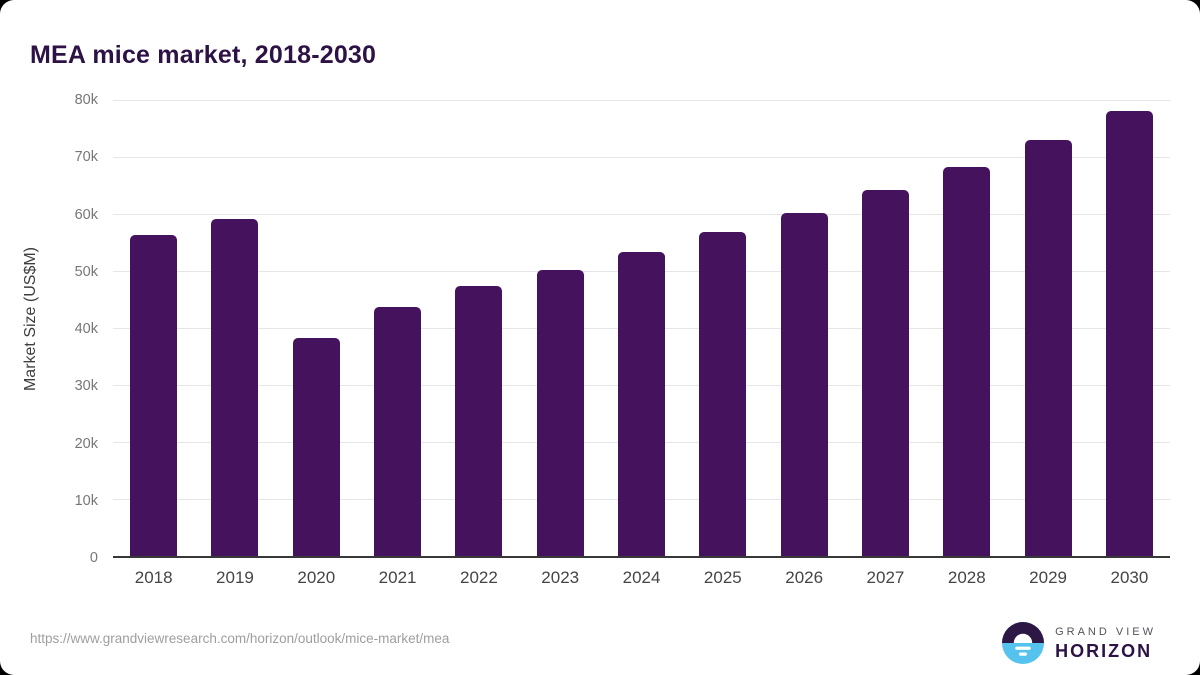  I want to click on y-axis-ticks: 0 10k 20k 30k 40k 50k 60k 70k 80k, so click(49, 329).